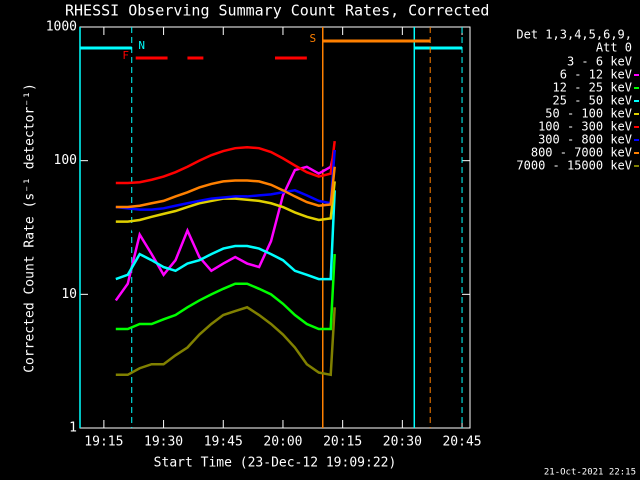 This screenshot has height=480, width=640. Describe the element at coordinates (599, 62) in the screenshot. I see `legend-entry: 3 - 6 keV` at that location.